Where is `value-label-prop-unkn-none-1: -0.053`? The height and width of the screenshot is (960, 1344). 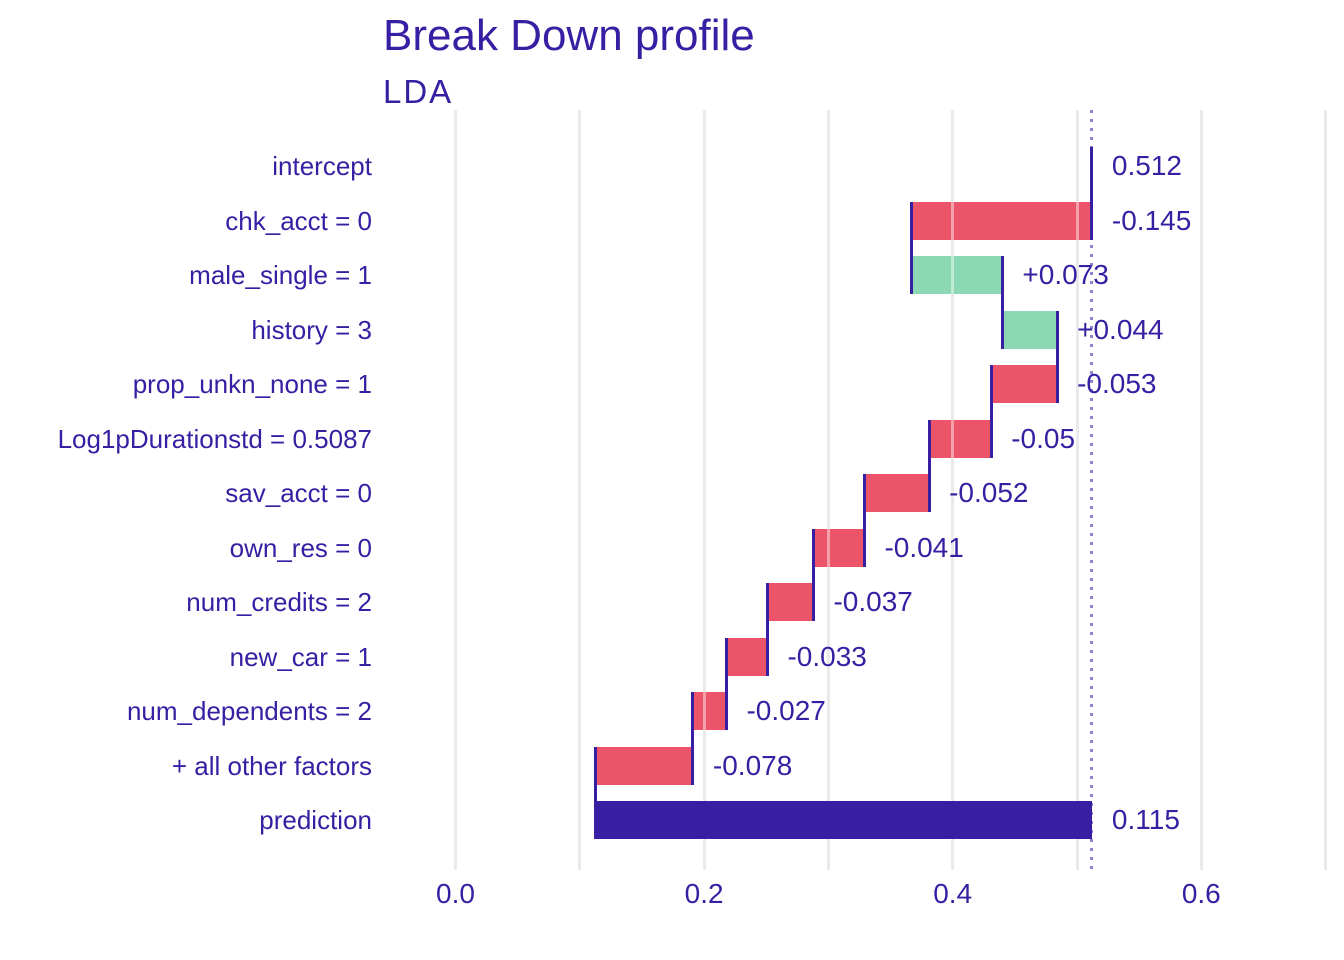
value-label-prop-unkn-none-1: -0.053 is located at coordinates (1117, 383).